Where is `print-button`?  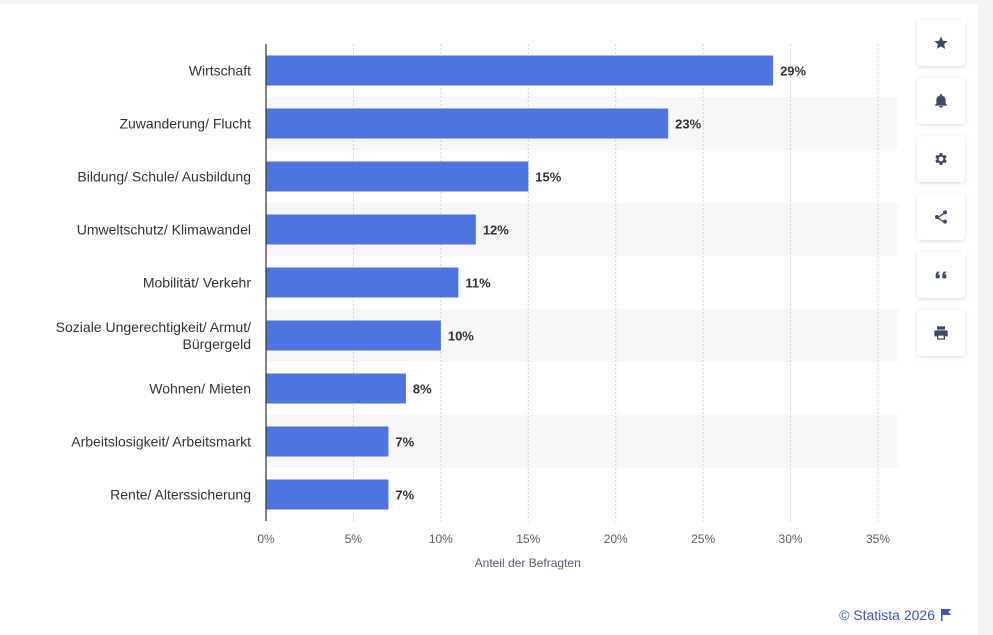
print-button is located at coordinates (941, 333).